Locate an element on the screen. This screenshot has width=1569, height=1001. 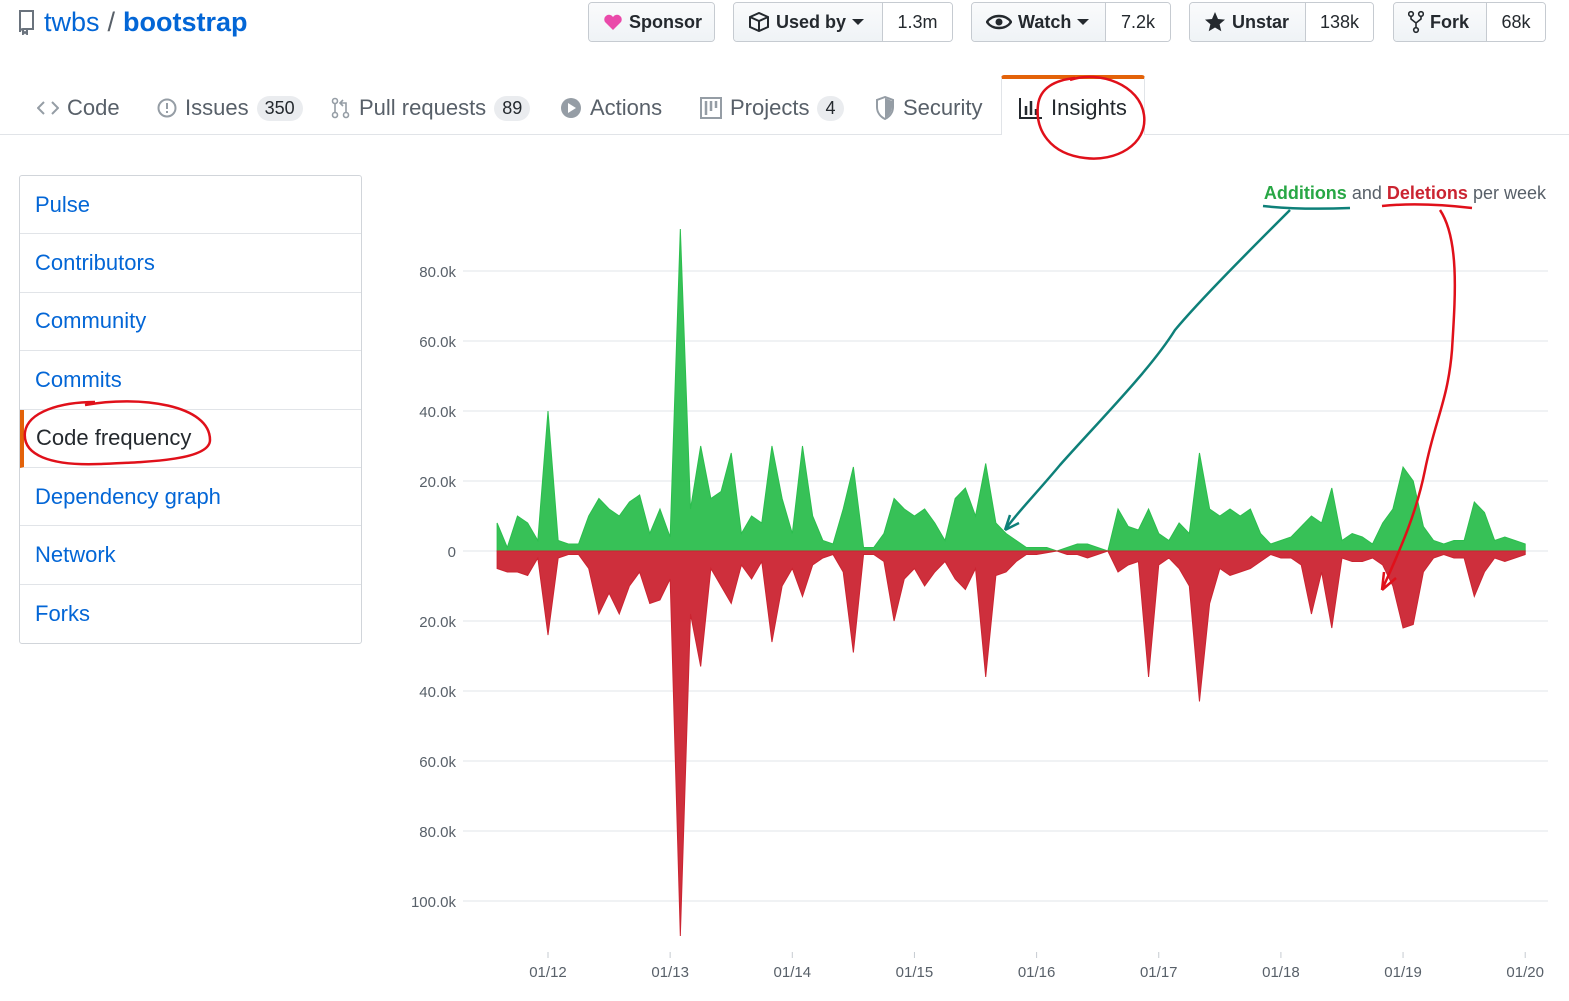
sidebar-item: Community is located at coordinates (190, 322).